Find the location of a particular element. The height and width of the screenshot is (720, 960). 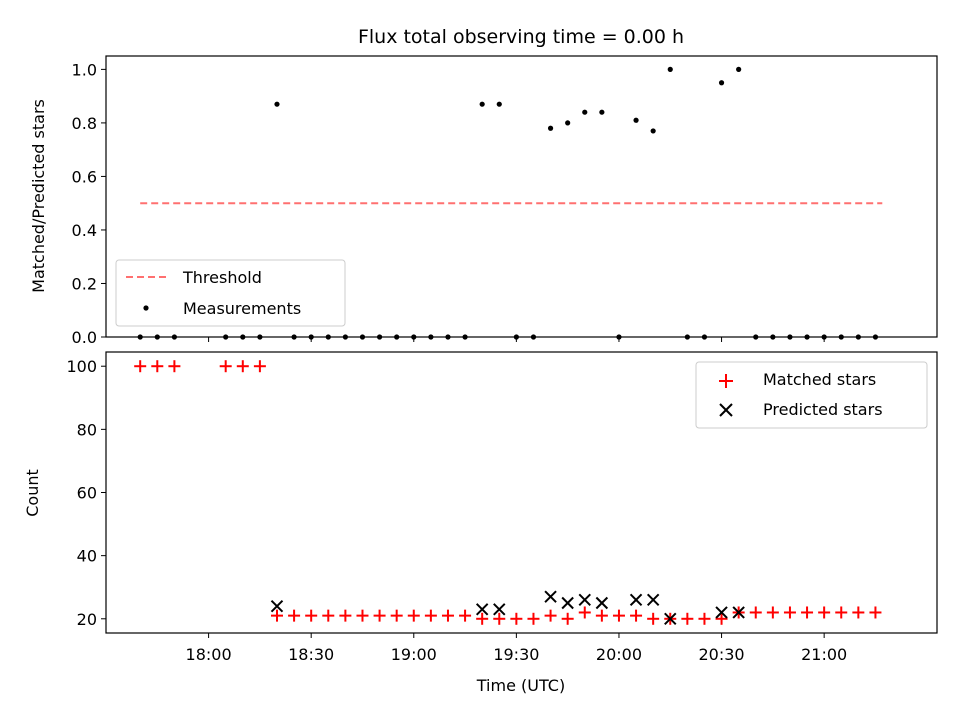

top-y-ticks: 0.0 0.2 0.4 0.6 0.8 1.0 is located at coordinates (89, 203).